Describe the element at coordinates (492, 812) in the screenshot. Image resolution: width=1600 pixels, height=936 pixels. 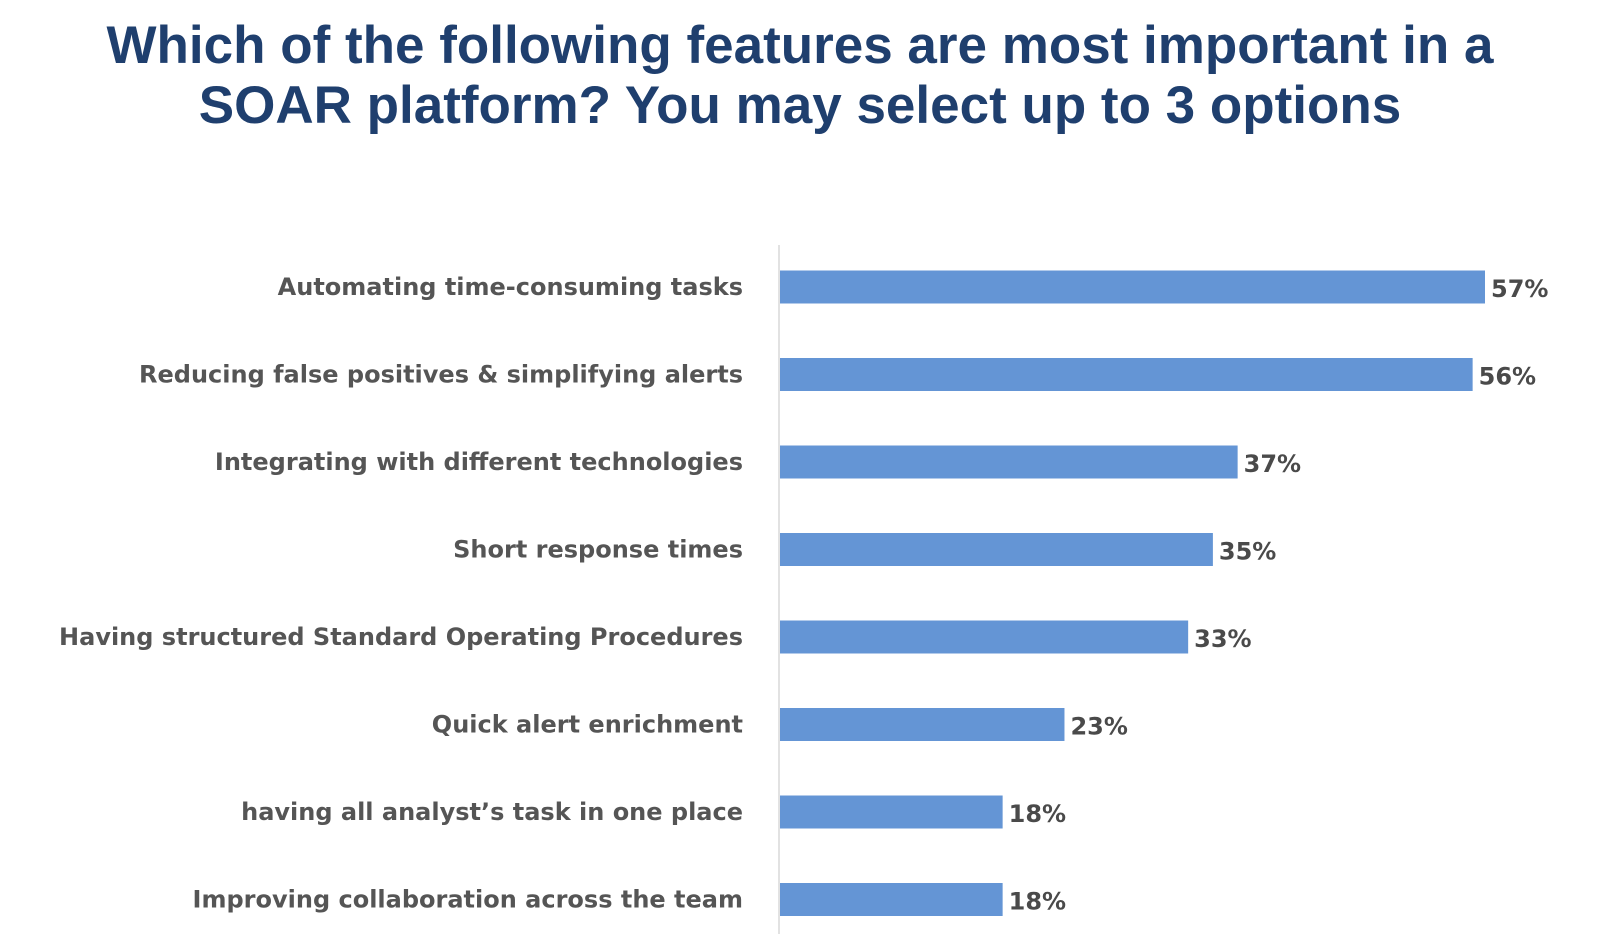
I see `category-label: having all analyst’s task in one place` at that location.